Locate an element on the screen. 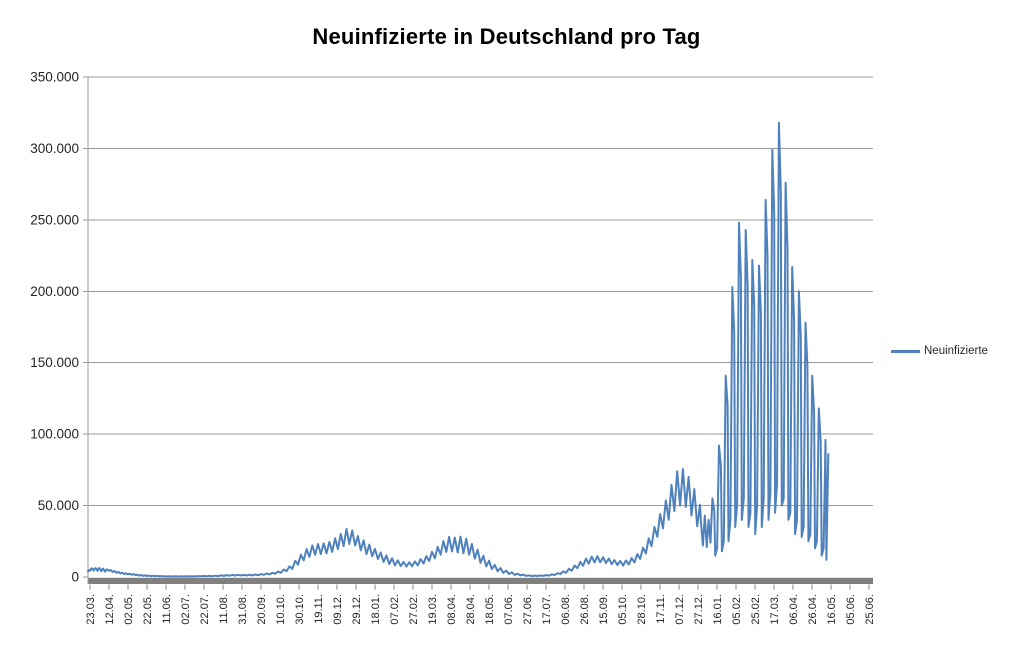 This screenshot has height=649, width=1013. x-tick-label: 19.03. is located at coordinates (433, 609).